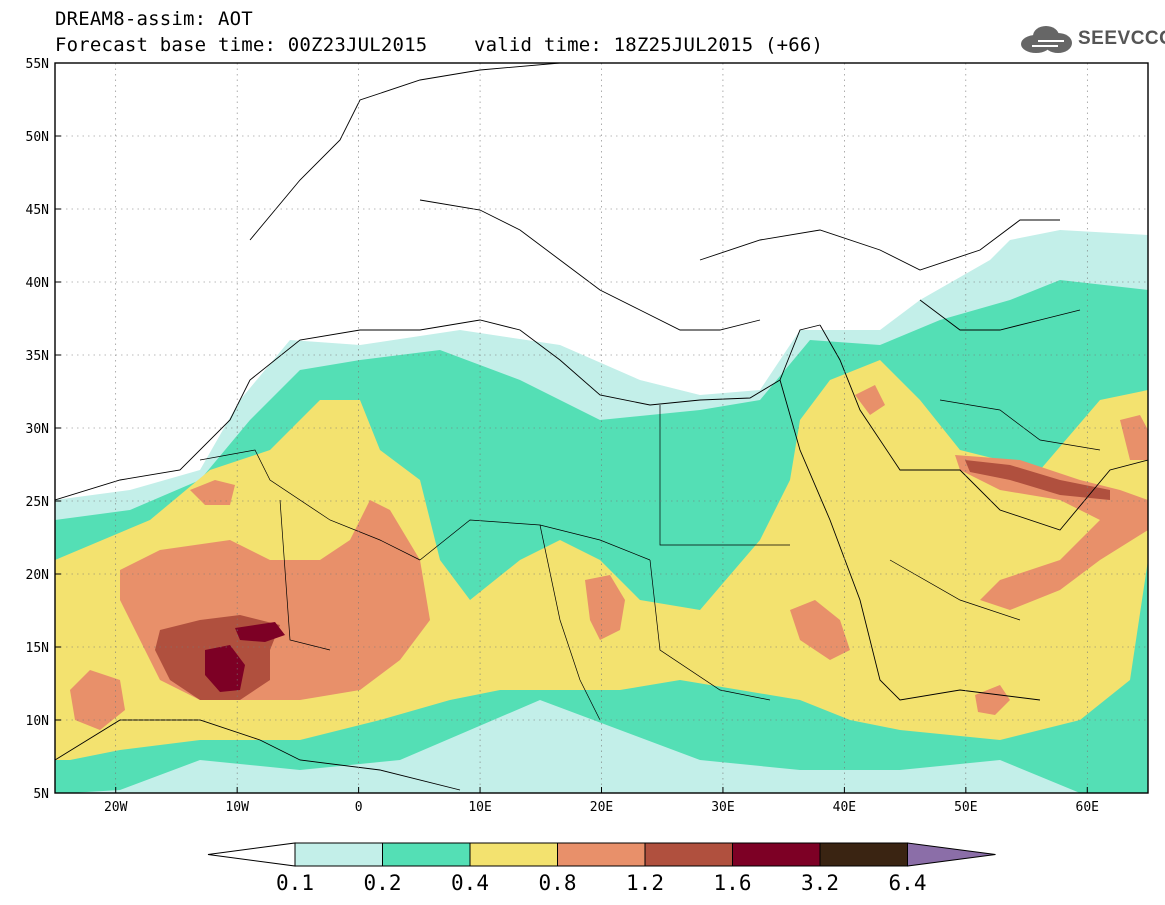  What do you see at coordinates (37, 575) in the screenshot?
I see `lat-tick-label: 20N` at bounding box center [37, 575].